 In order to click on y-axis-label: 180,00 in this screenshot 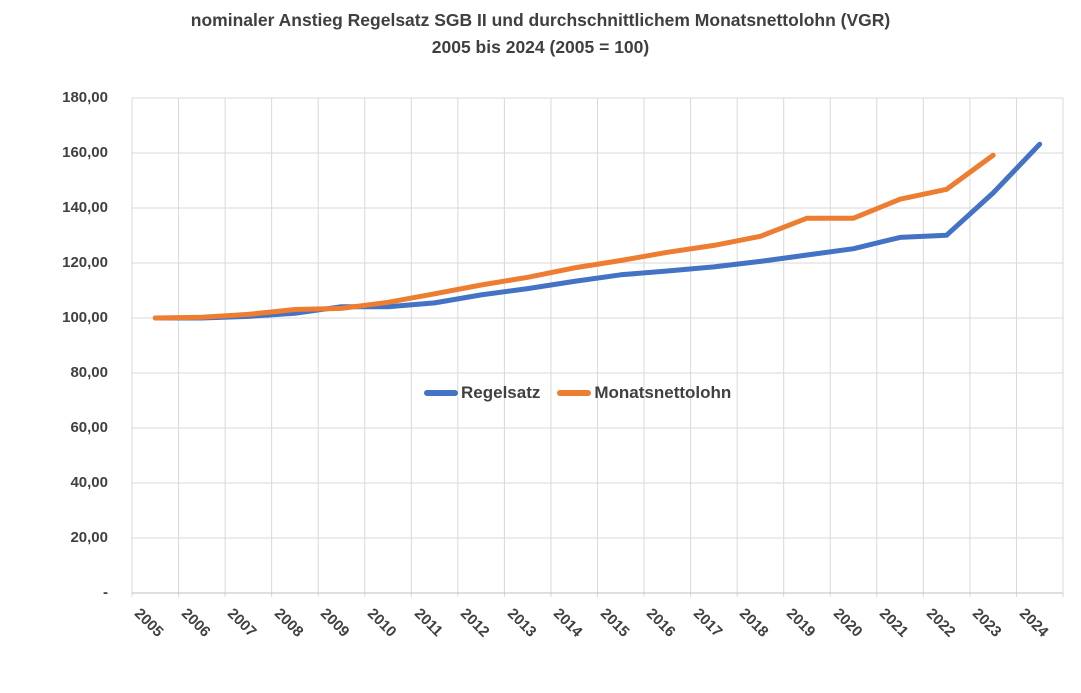, I will do `click(85, 97)`.